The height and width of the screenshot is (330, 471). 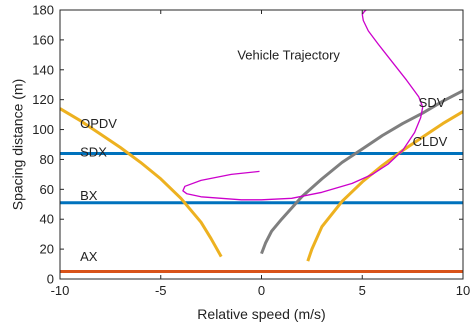 I want to click on x-axis-label: Relative speed (m/s), so click(x=261, y=314).